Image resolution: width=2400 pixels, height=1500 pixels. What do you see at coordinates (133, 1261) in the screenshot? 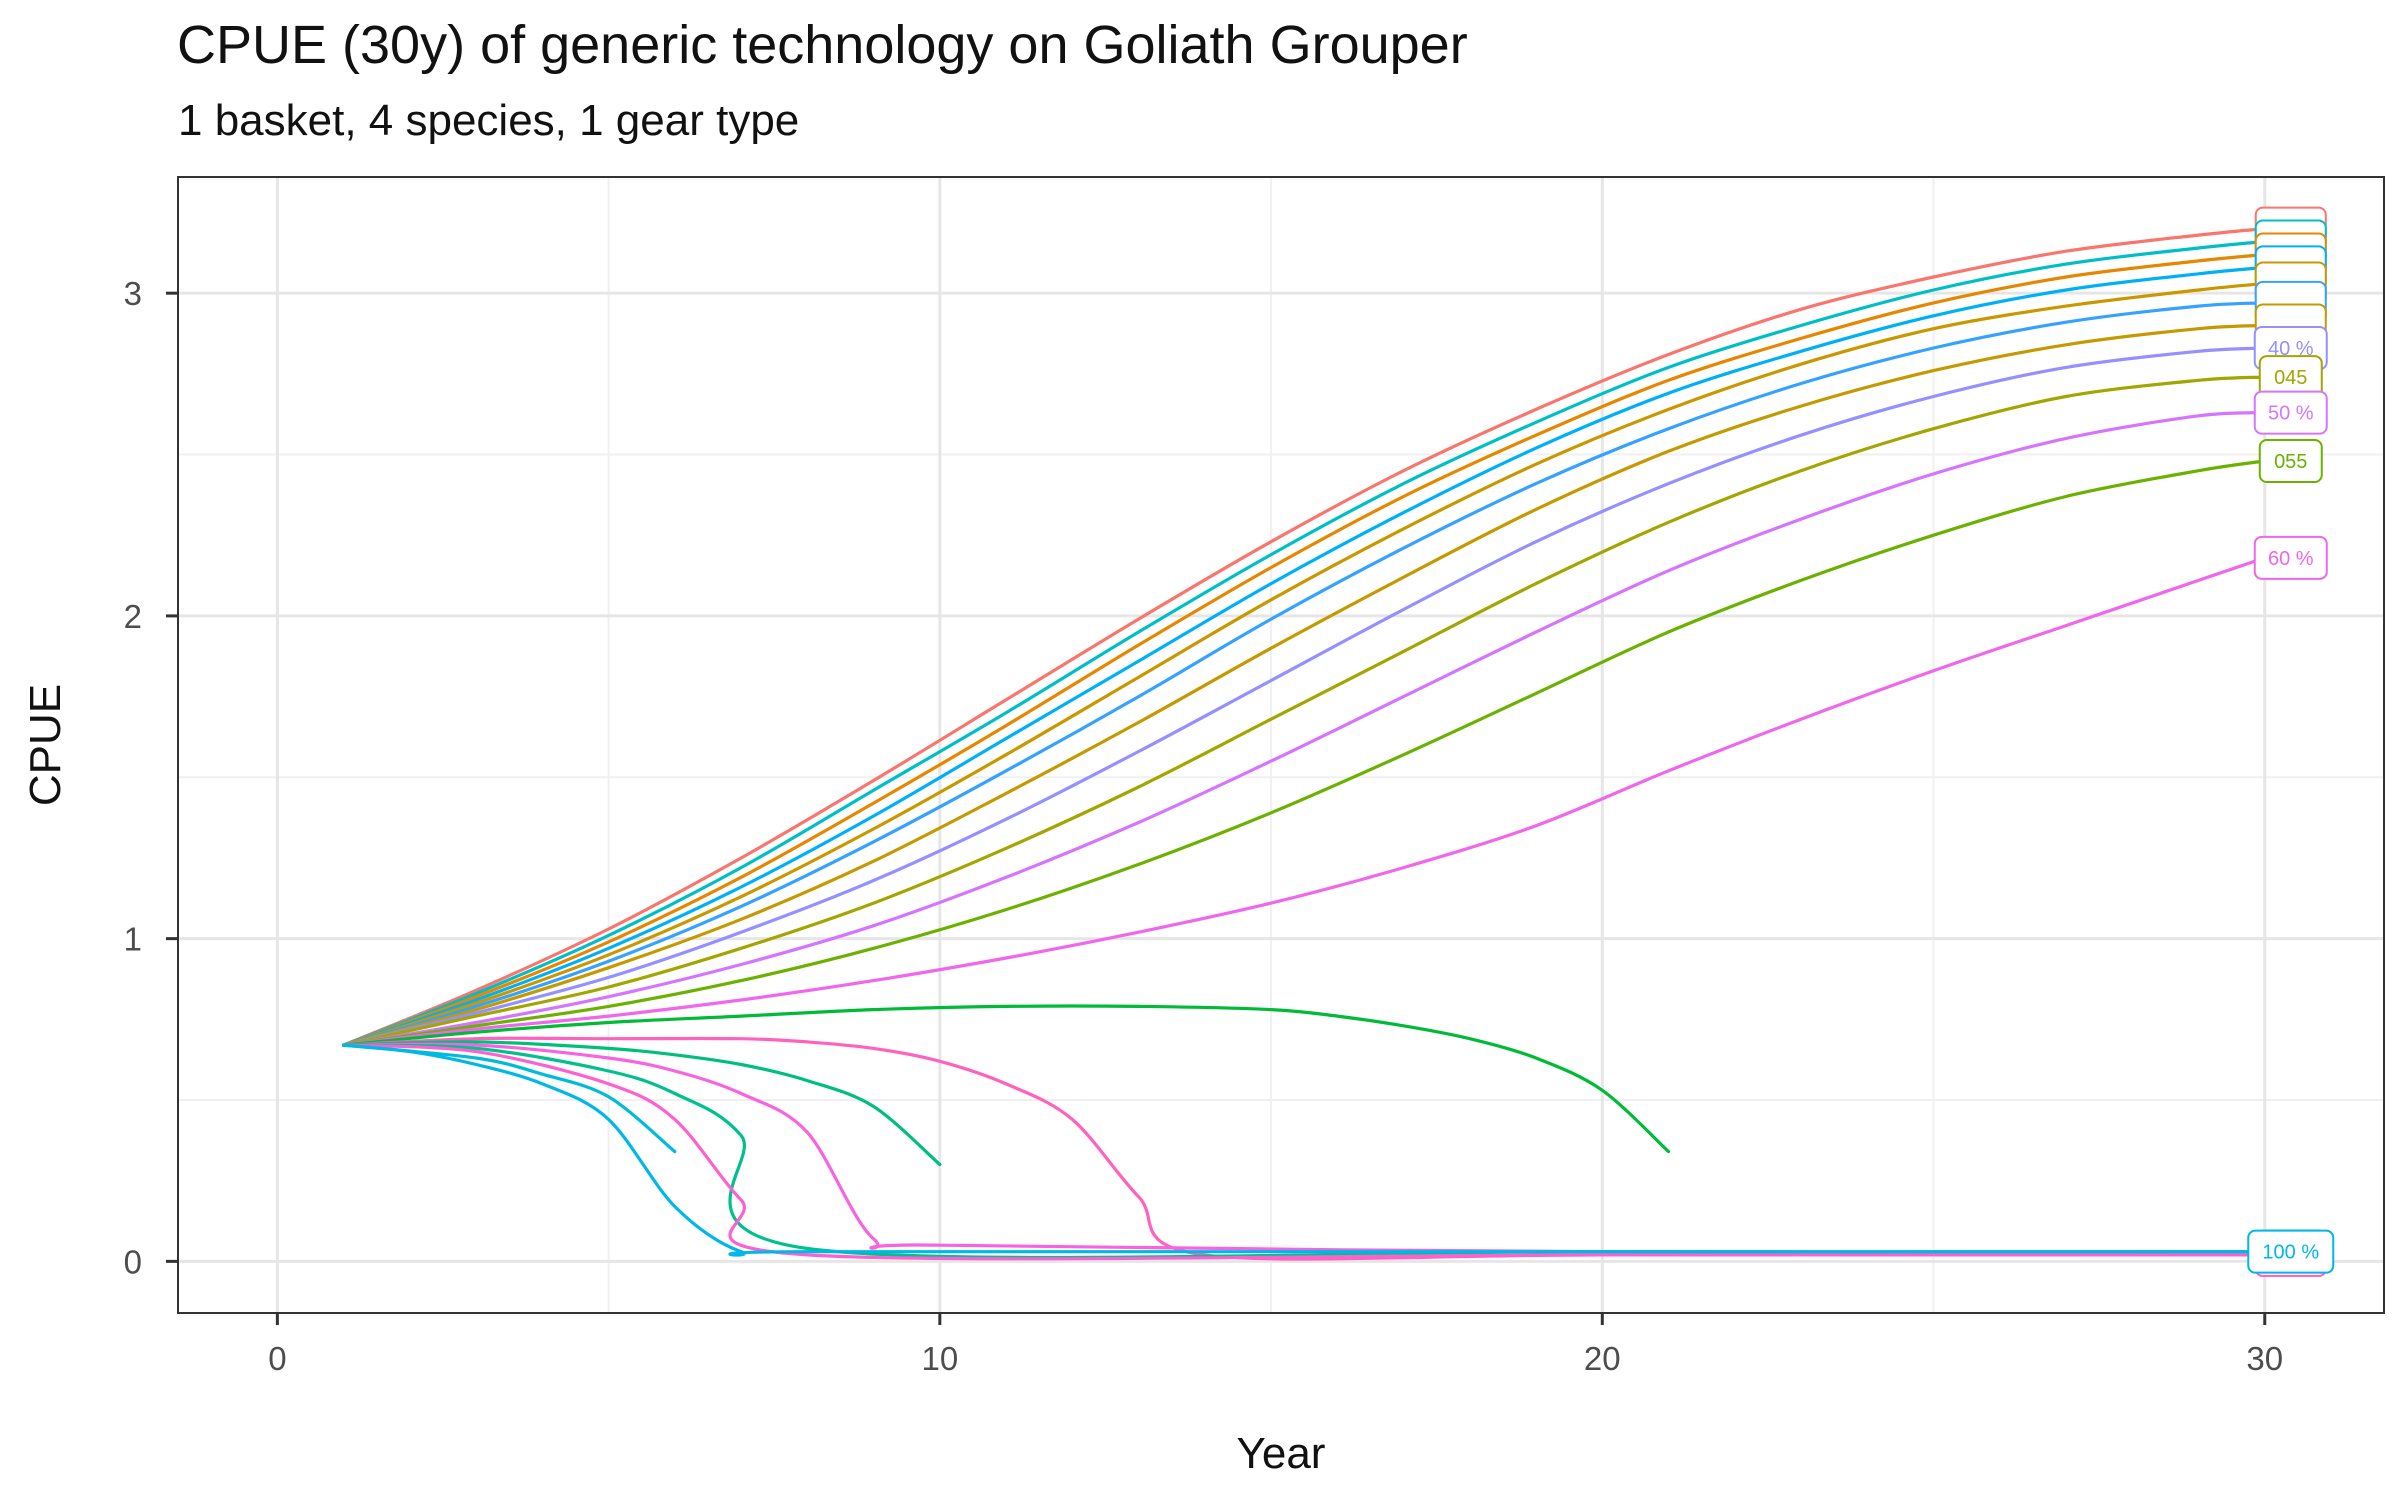
I see `y-tick-label: 0` at bounding box center [133, 1261].